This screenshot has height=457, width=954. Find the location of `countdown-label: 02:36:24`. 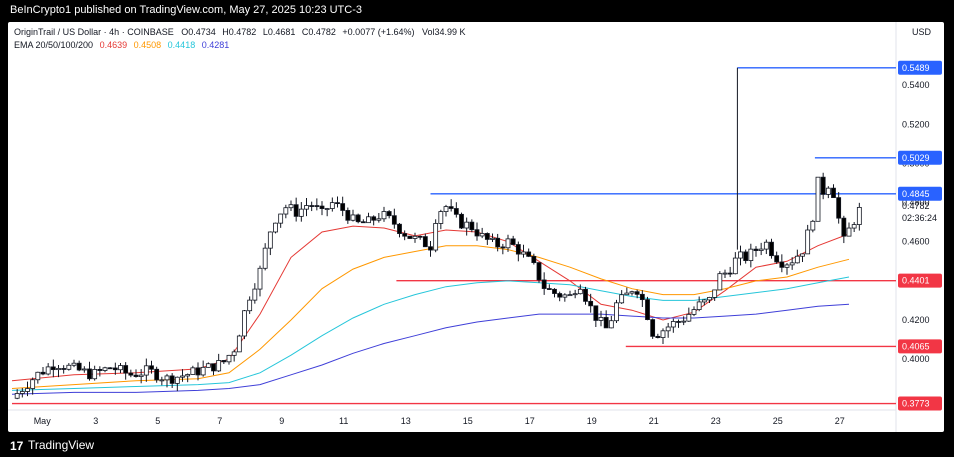

countdown-label: 02:36:24 is located at coordinates (919, 218).